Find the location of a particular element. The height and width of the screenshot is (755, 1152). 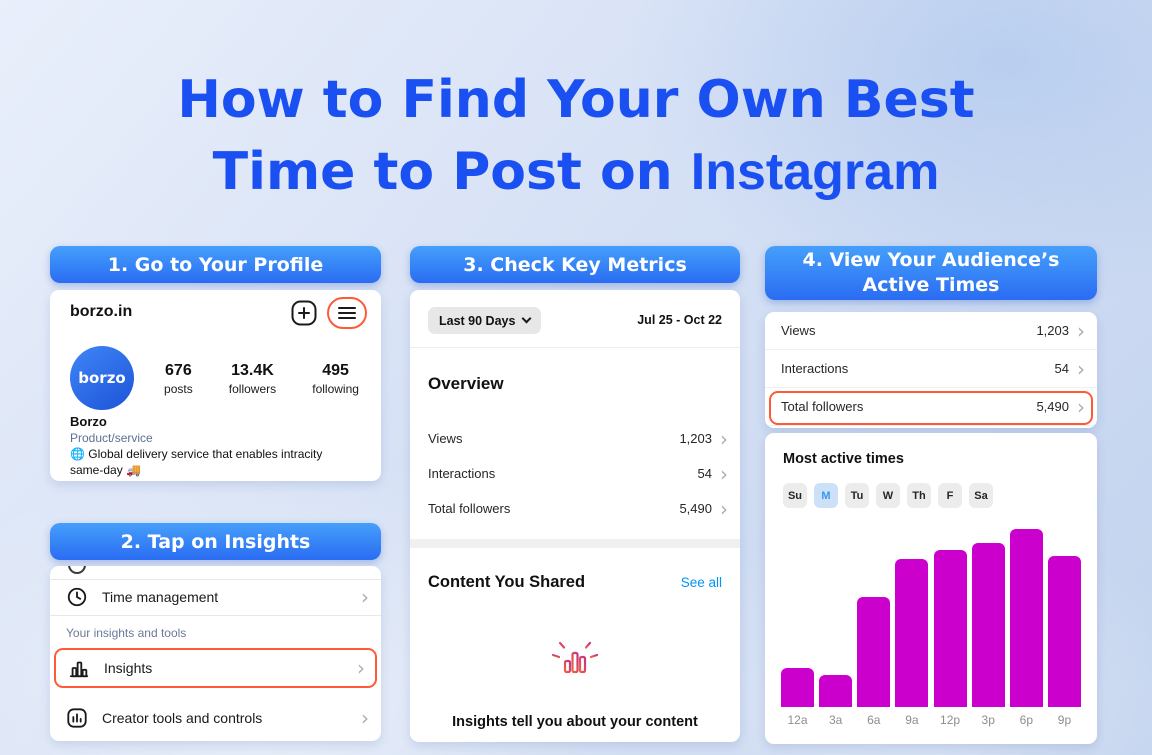

stat-following: 495 following is located at coordinates (335, 379).